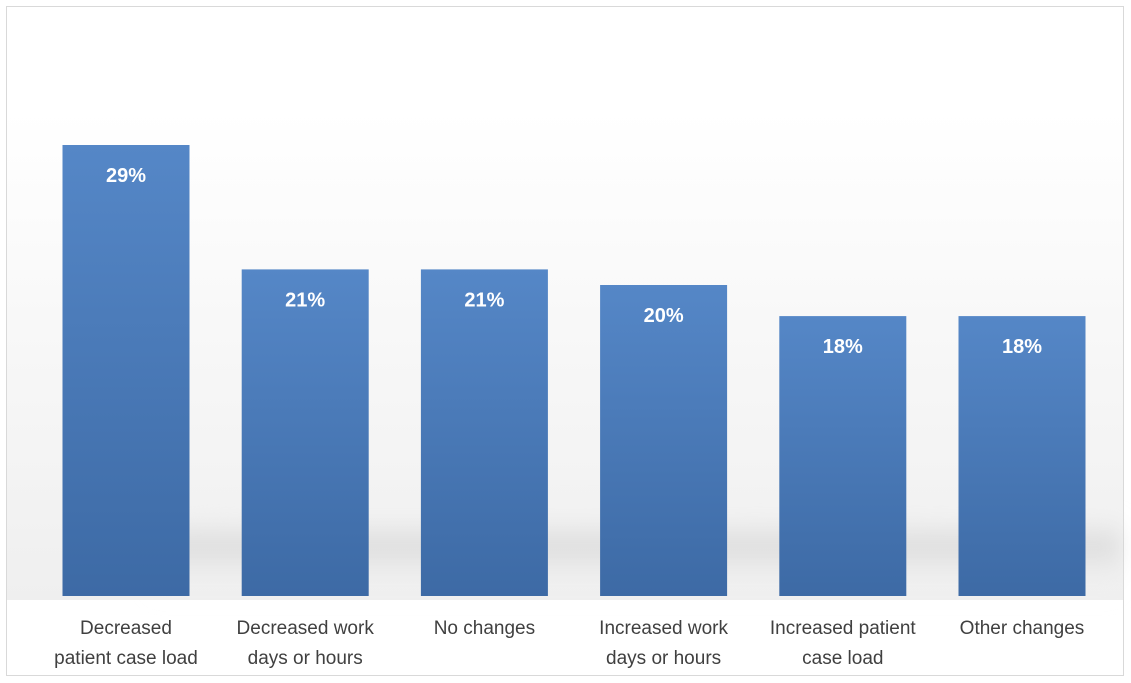  What do you see at coordinates (1022, 347) in the screenshot?
I see `data-label-6: 18%` at bounding box center [1022, 347].